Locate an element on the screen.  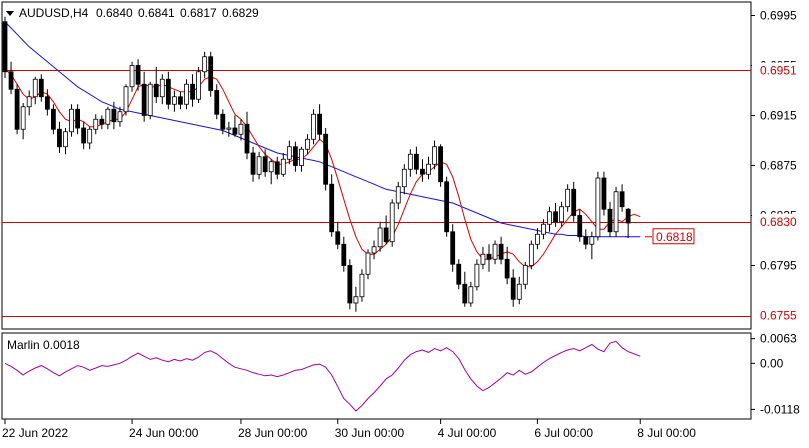
open-value: 0.6840 is located at coordinates (114, 13).